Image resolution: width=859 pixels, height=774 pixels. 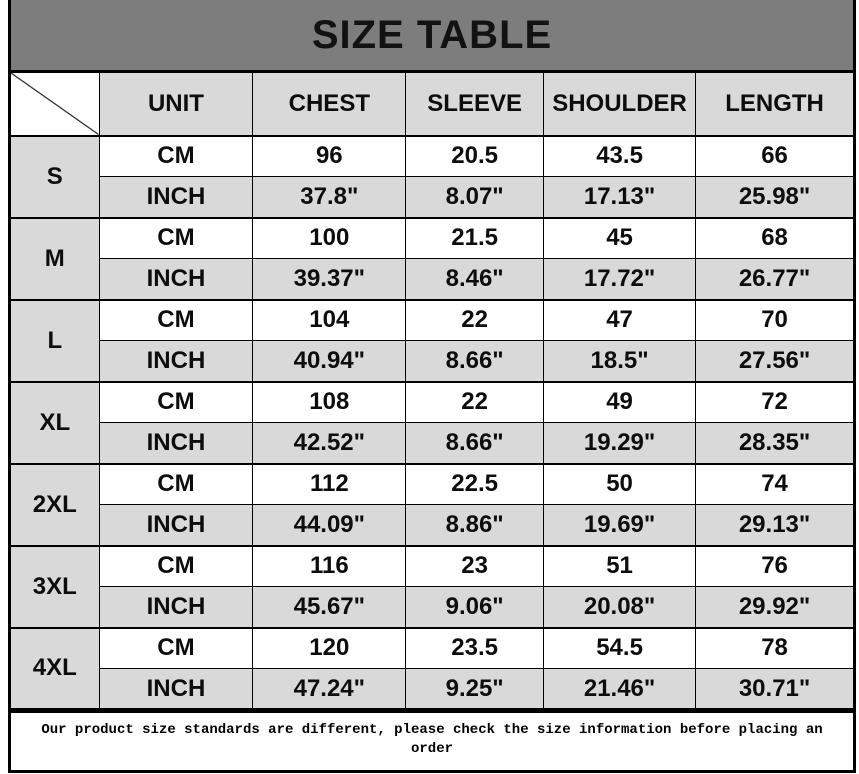 I want to click on measurement-cell-length: 28.35", so click(x=775, y=443).